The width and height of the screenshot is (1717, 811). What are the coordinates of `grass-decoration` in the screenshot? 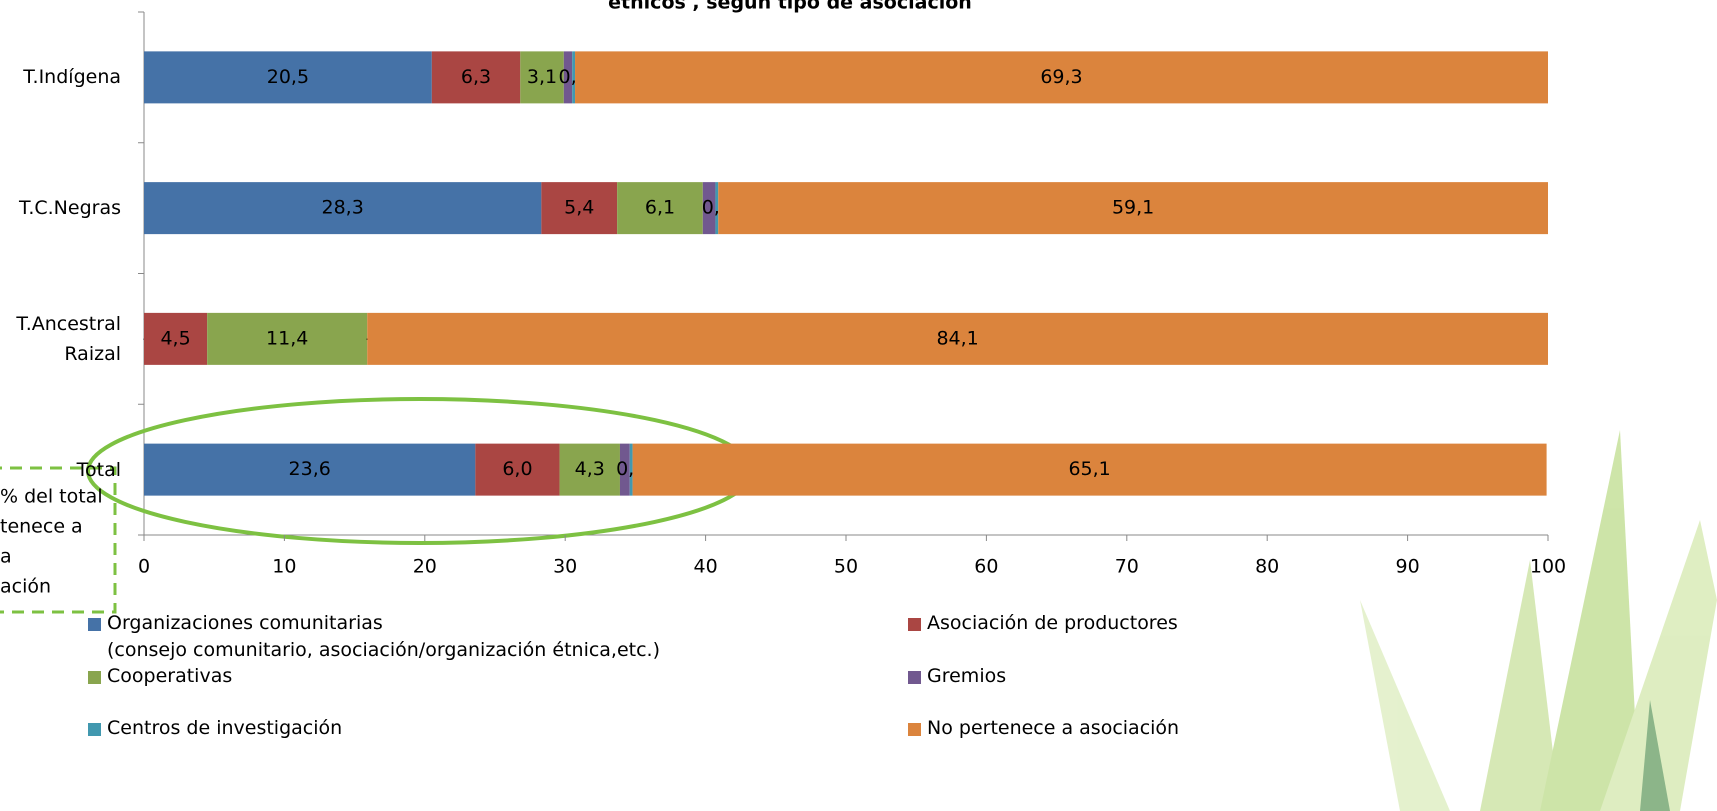 It's located at (1538, 620).